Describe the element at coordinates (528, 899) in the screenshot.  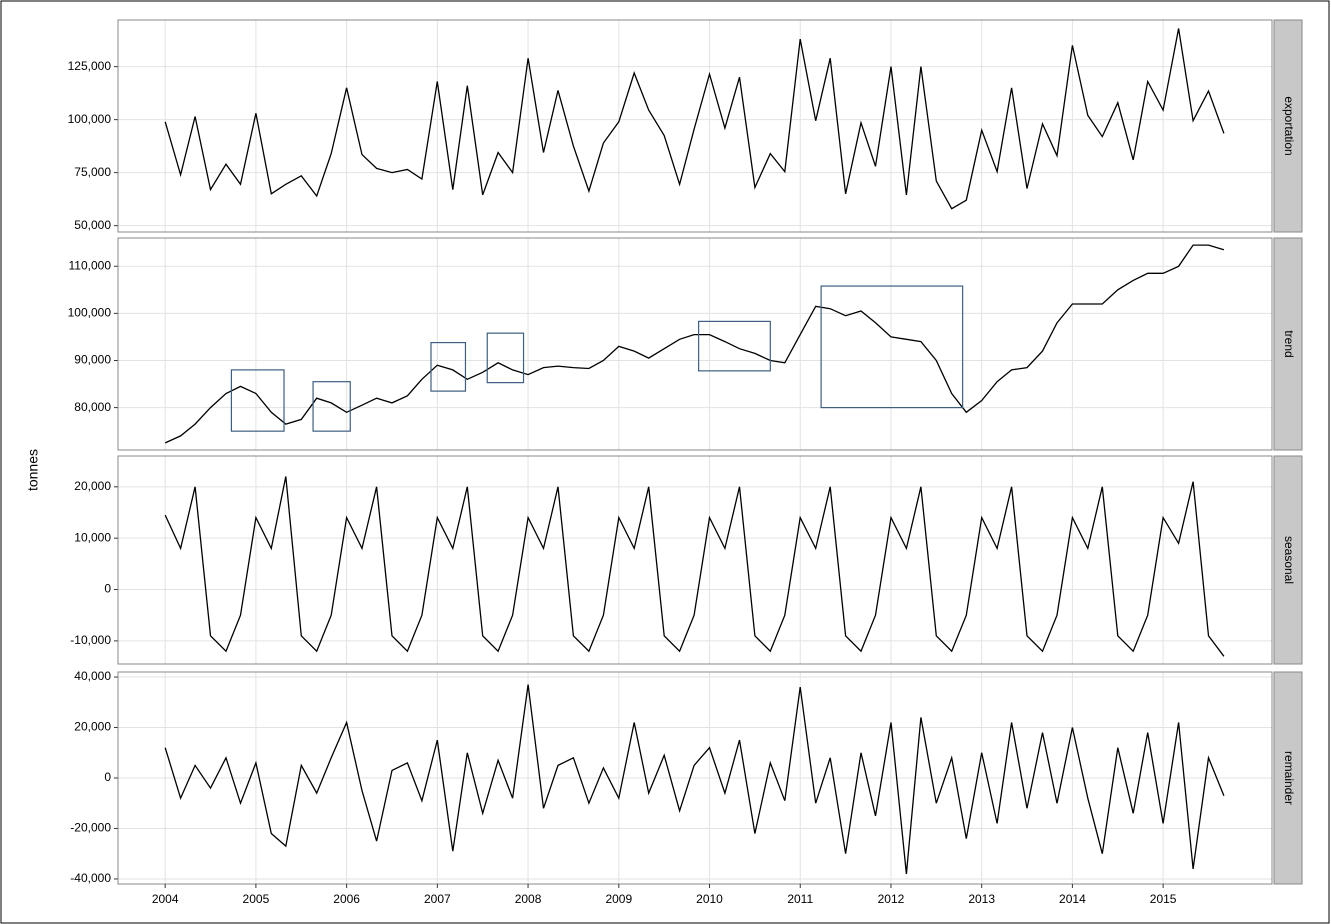
I see `x-tick-label: 2008` at that location.